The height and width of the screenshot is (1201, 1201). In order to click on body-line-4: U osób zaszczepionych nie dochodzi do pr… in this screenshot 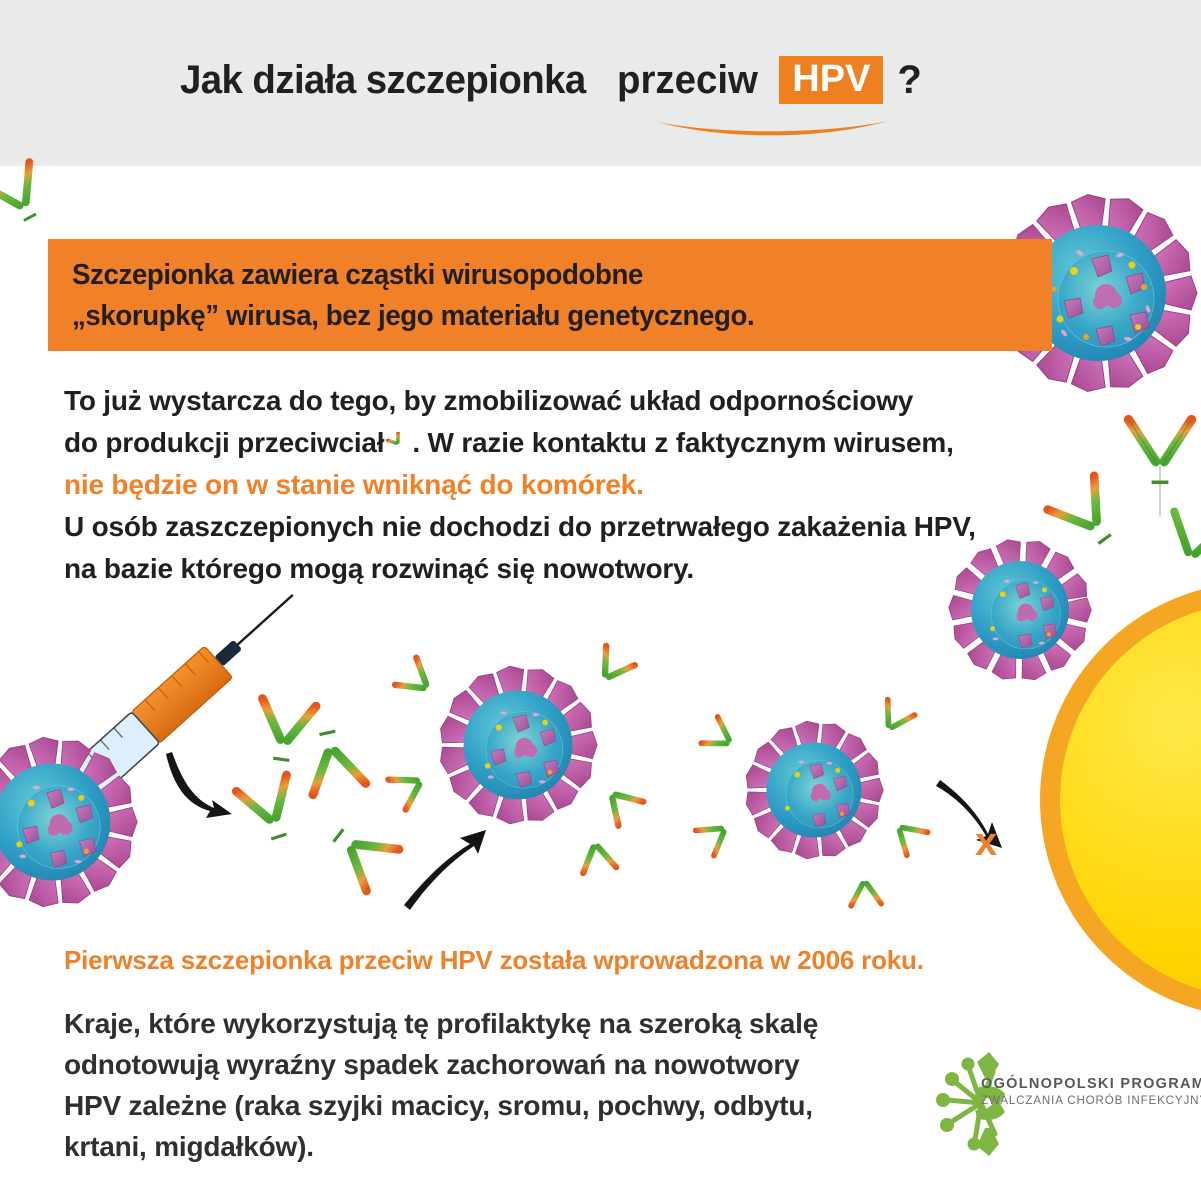, I will do `click(520, 526)`.